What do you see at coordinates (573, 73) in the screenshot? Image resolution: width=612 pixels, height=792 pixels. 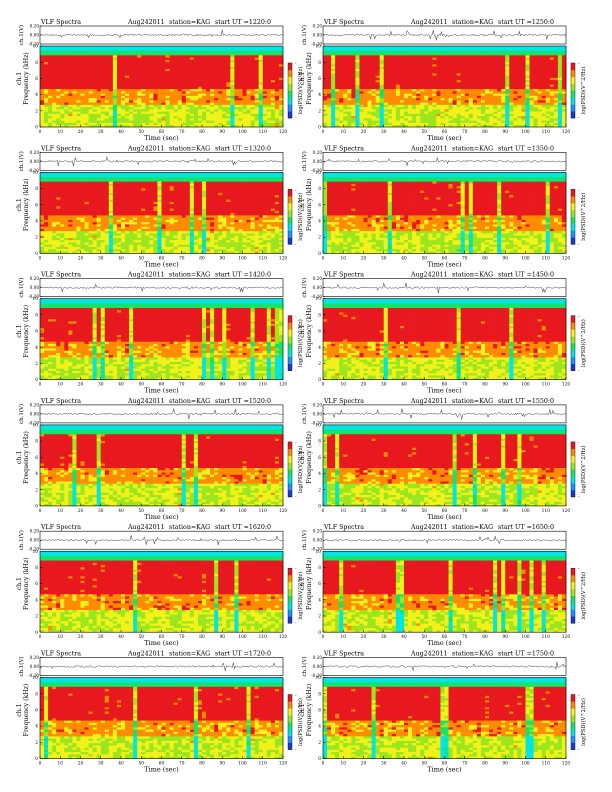 I see `colorbar-swatch` at bounding box center [573, 73].